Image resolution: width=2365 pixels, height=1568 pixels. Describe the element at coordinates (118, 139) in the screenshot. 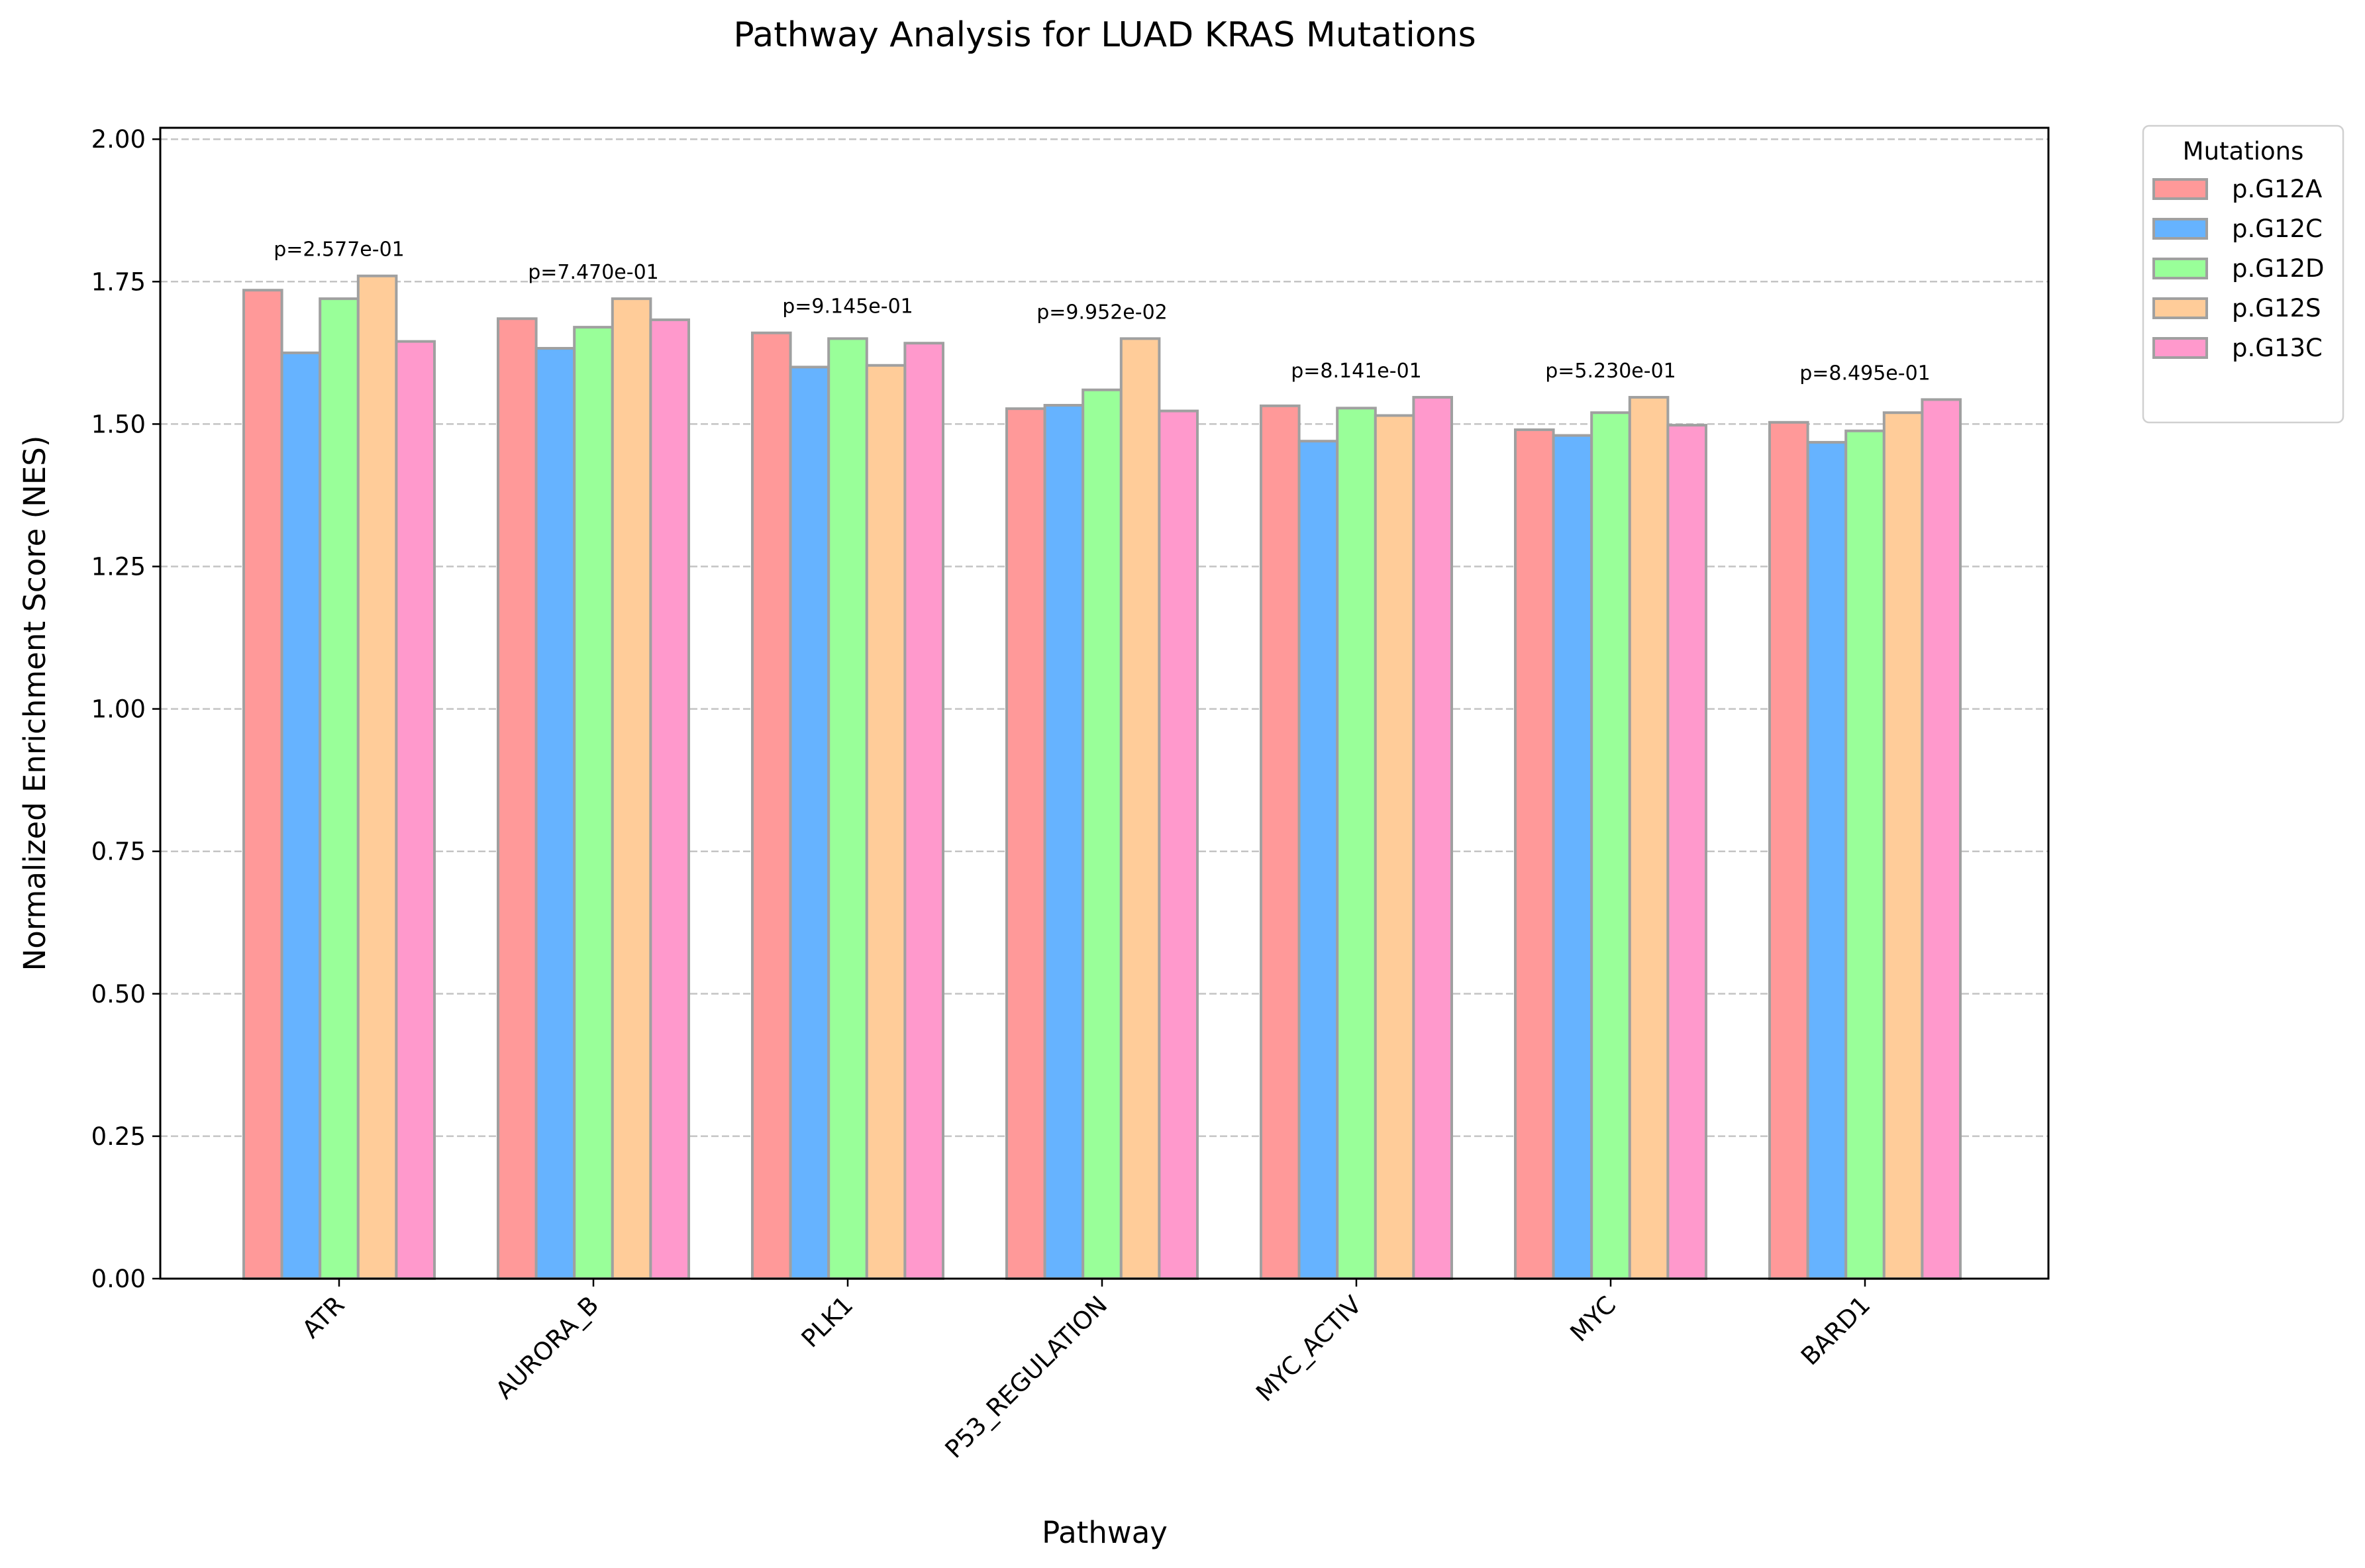

I see `y-tick-label: 2.00` at that location.